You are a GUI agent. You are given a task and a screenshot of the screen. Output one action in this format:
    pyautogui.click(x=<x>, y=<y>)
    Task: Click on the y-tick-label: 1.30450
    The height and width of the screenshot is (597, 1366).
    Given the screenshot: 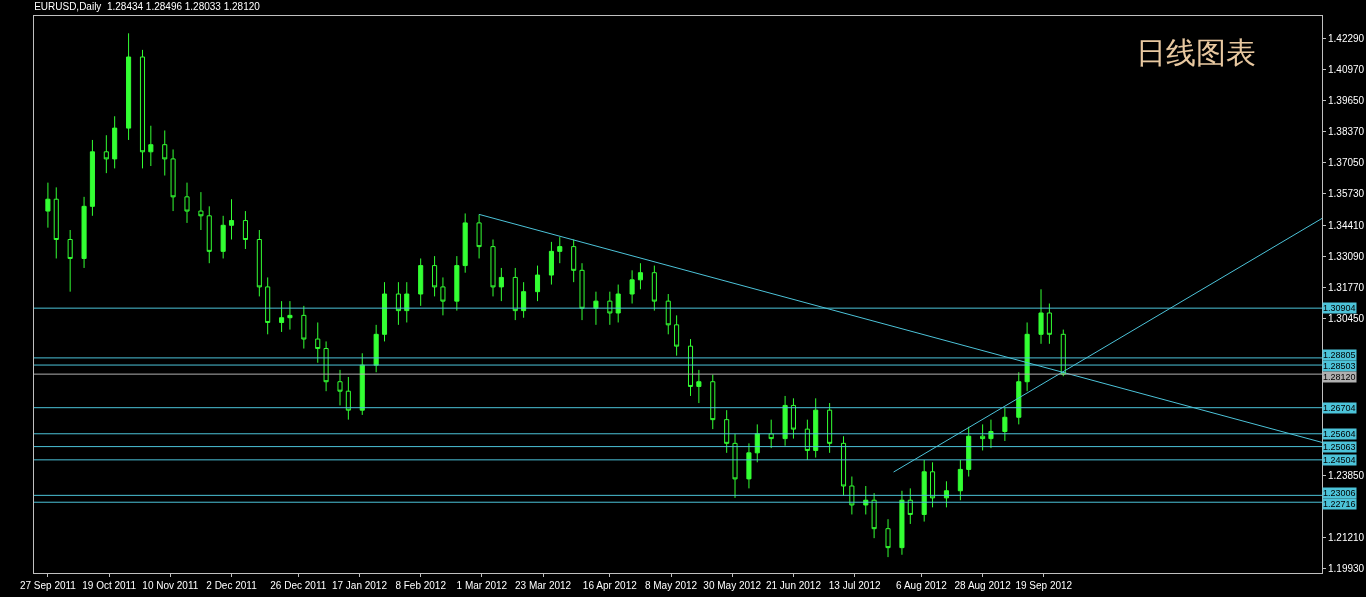 What is the action you would take?
    pyautogui.click(x=1346, y=319)
    